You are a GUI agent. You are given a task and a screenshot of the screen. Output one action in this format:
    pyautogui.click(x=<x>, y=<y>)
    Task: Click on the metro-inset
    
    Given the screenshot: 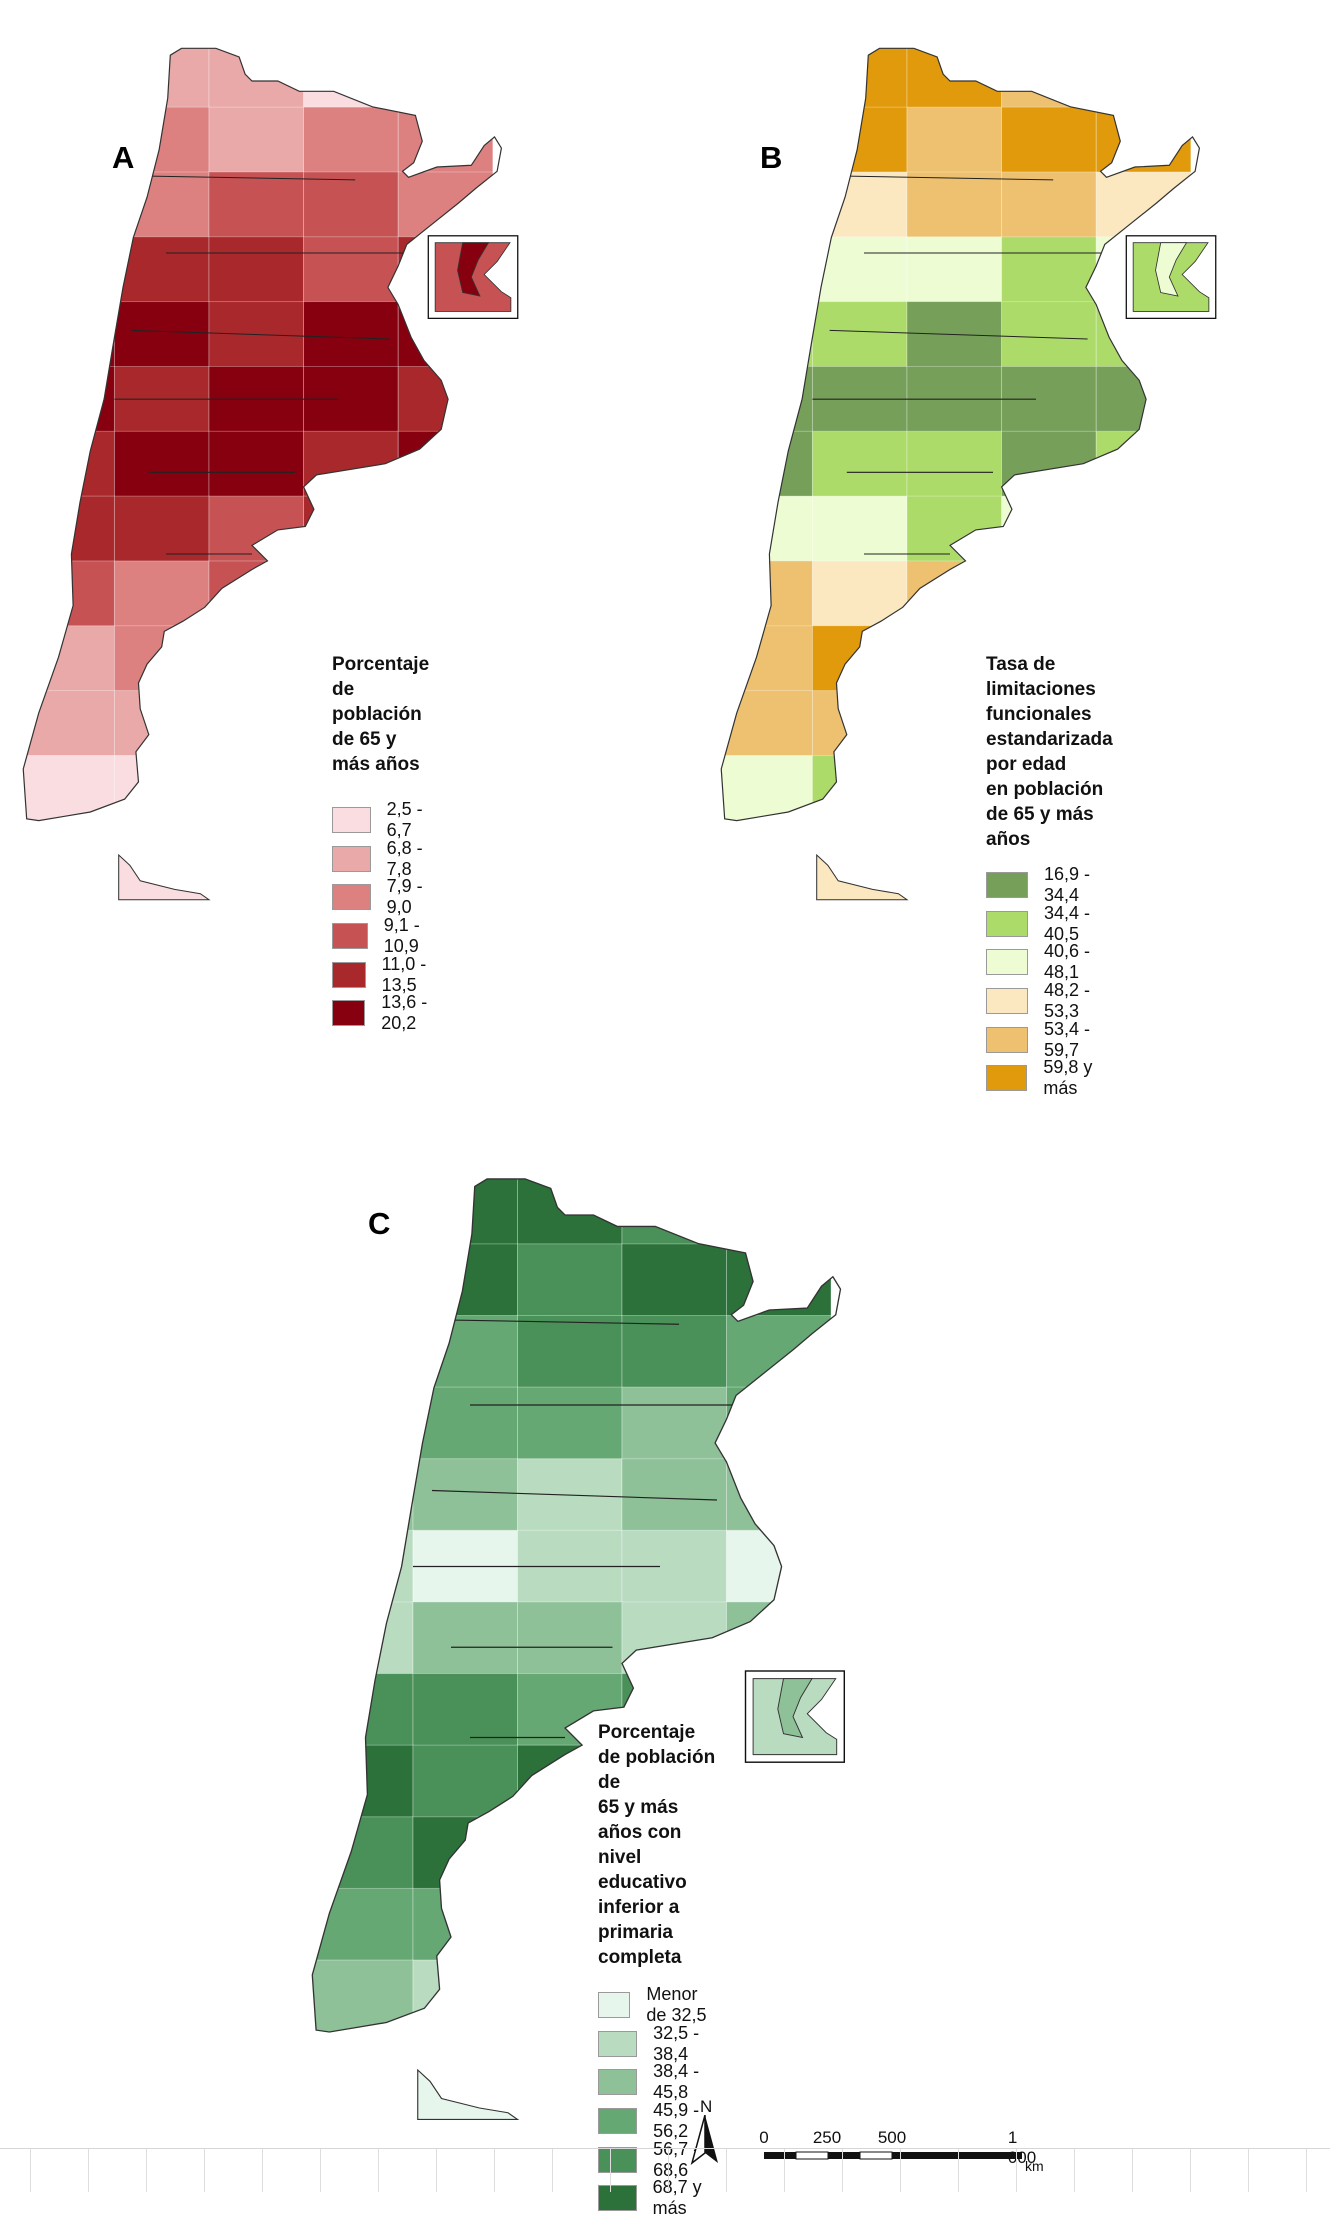 What is the action you would take?
    pyautogui.click(x=1171, y=277)
    